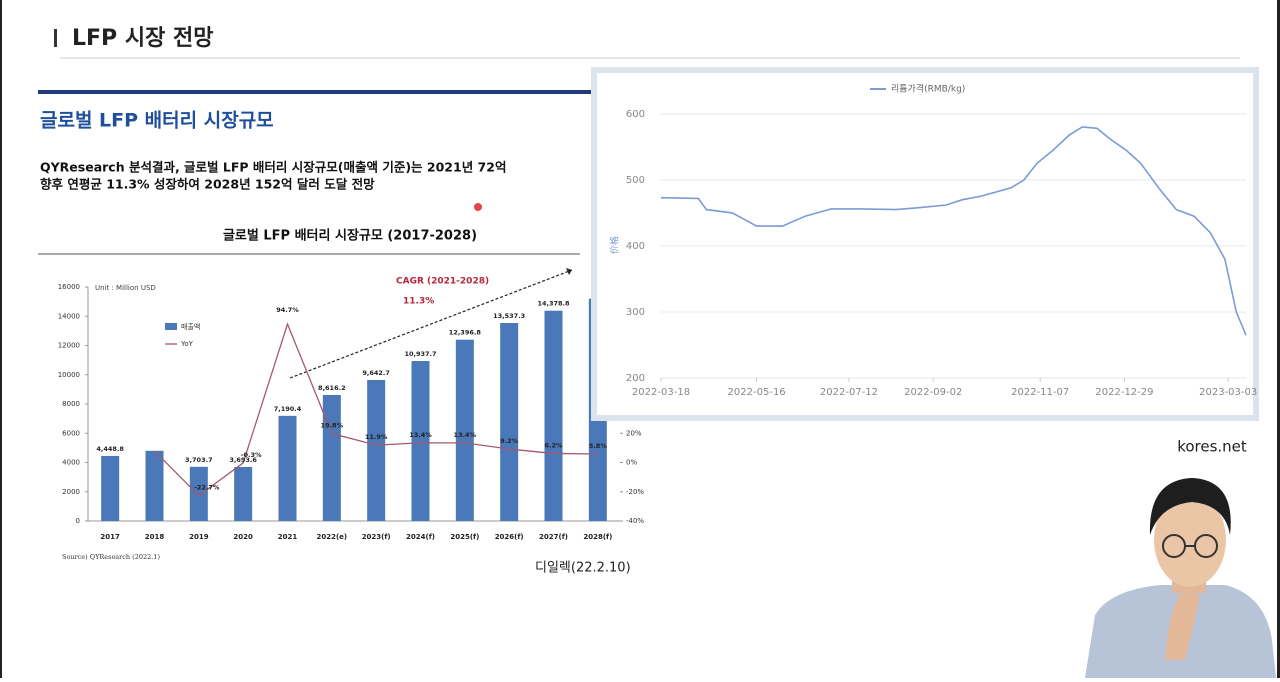 This screenshot has width=1280, height=682. What do you see at coordinates (418, 302) in the screenshot?
I see `annotation: 11.3%` at bounding box center [418, 302].